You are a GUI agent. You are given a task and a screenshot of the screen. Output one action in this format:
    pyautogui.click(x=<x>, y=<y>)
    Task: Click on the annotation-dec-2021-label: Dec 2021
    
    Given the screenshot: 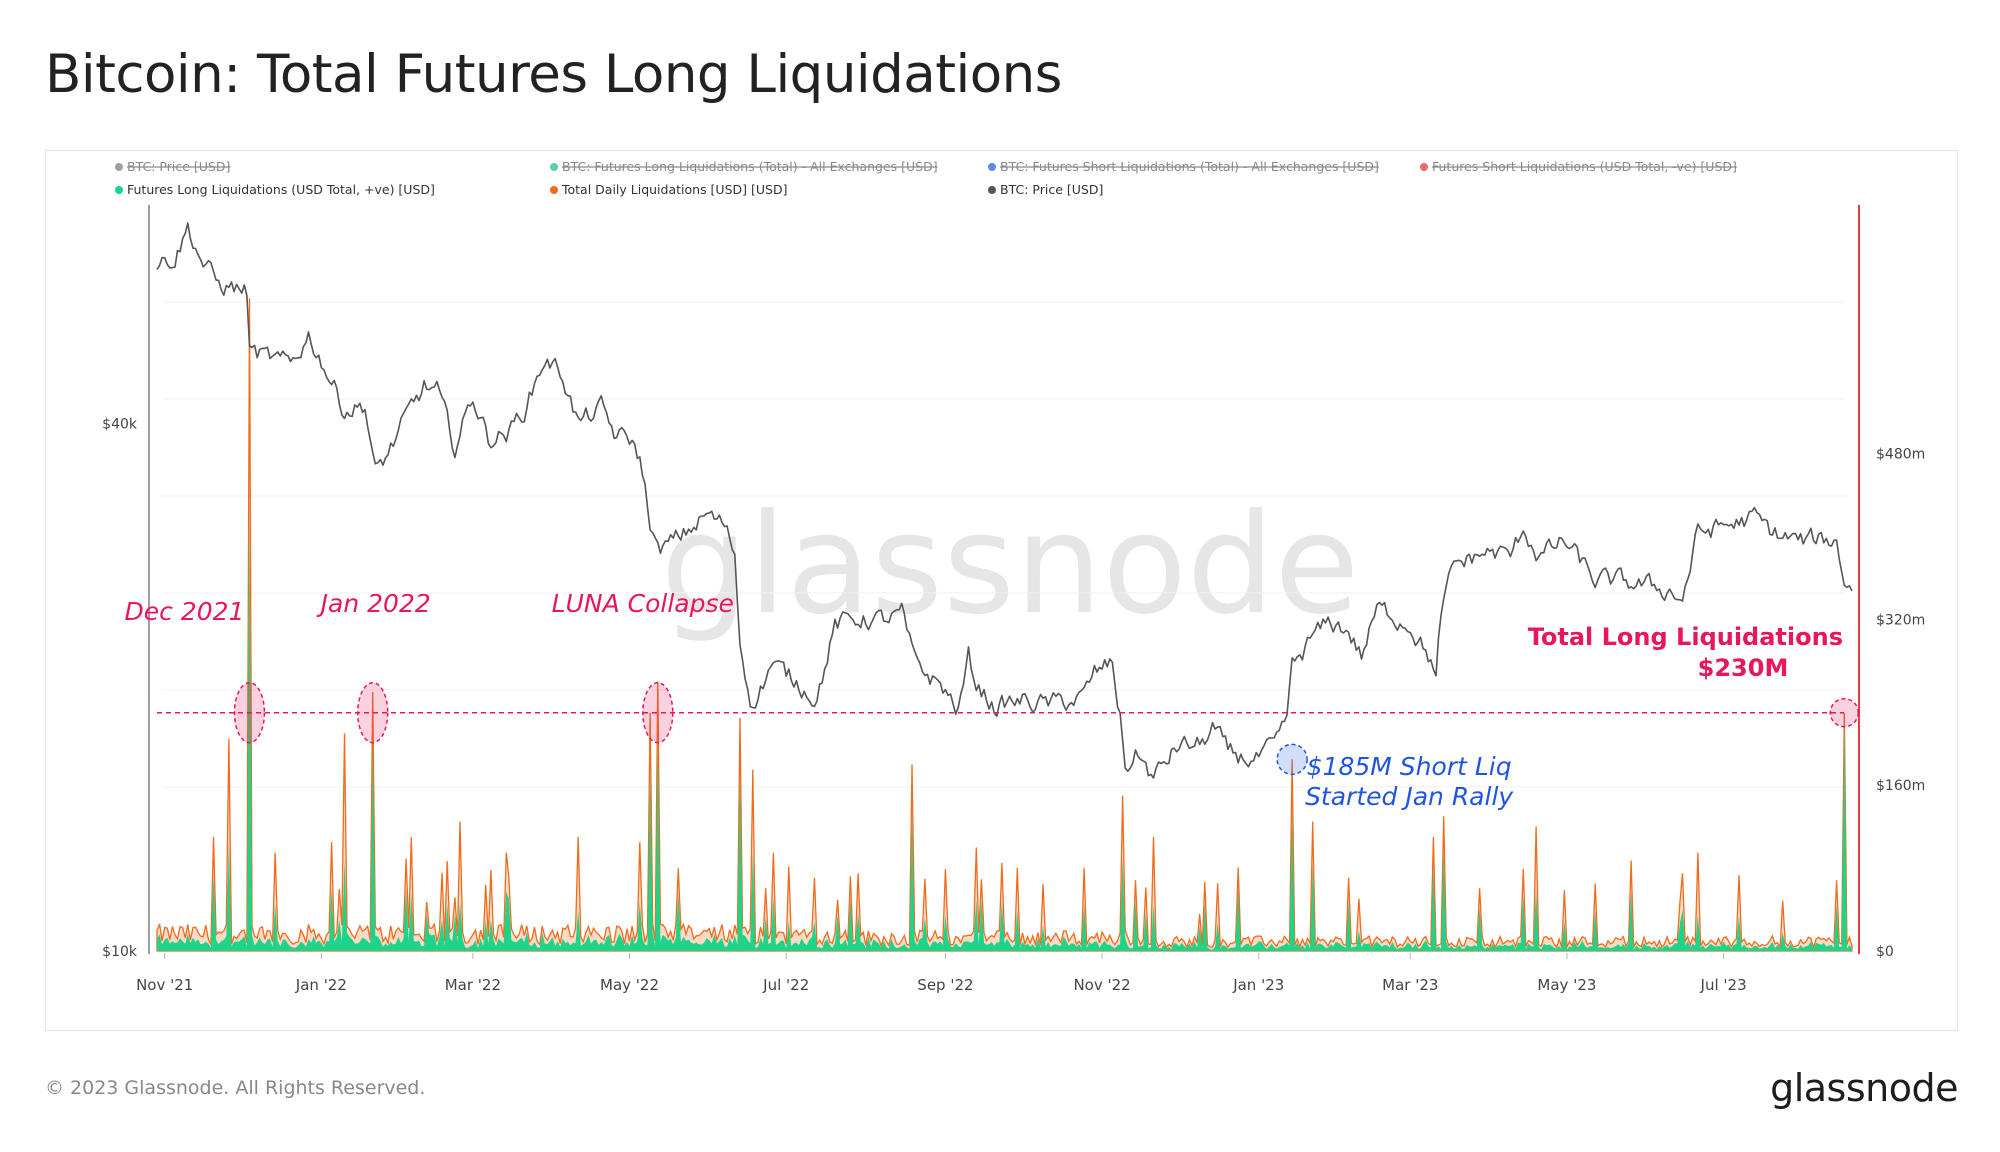 What is the action you would take?
    pyautogui.click(x=184, y=611)
    